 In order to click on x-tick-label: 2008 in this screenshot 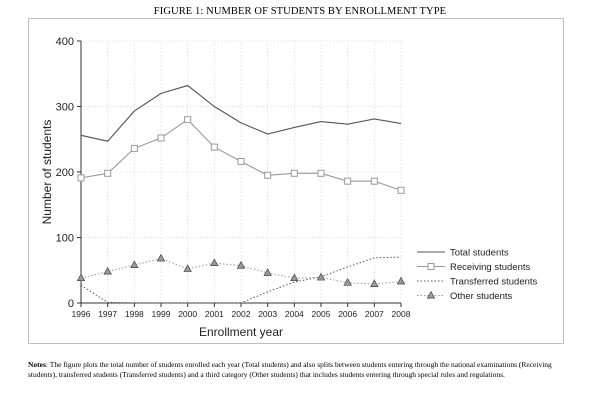, I will do `click(401, 314)`.